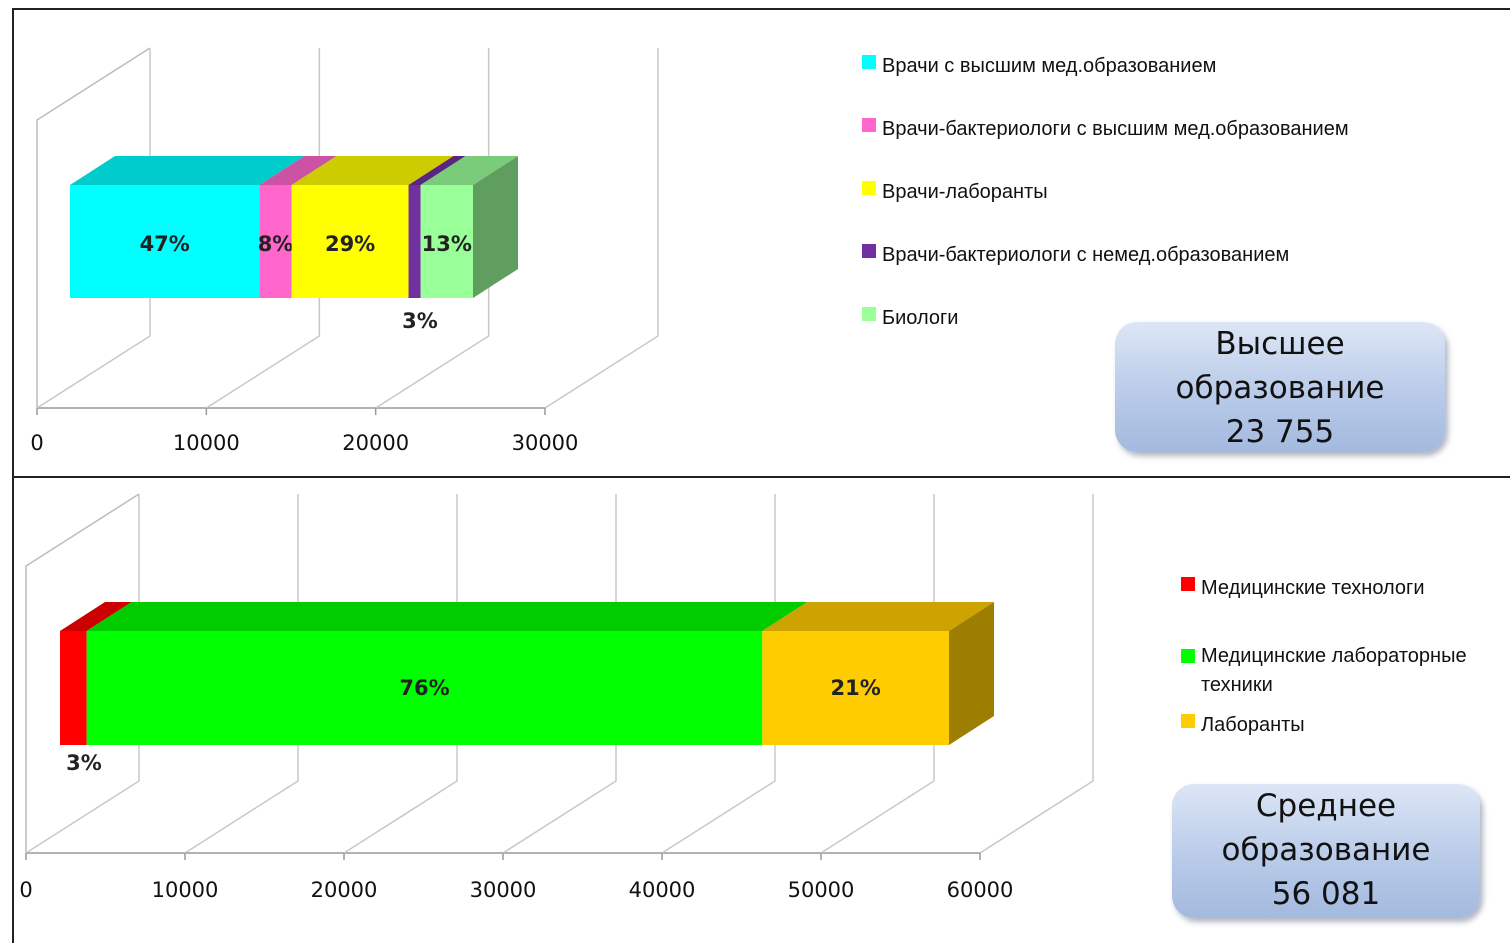 The image size is (1510, 943). I want to click on summary-total: 23 755, so click(1280, 432).